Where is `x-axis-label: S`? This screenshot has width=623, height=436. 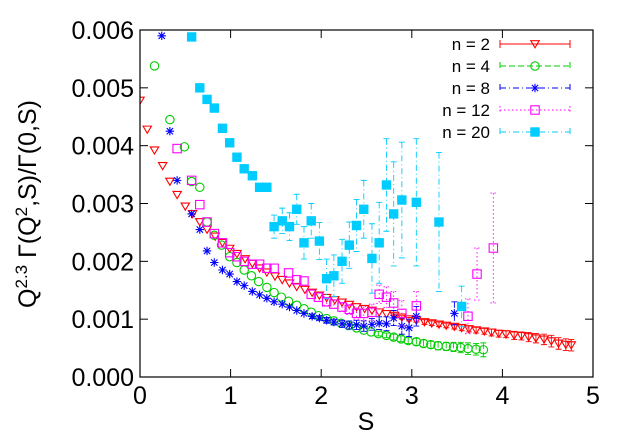 x-axis-label: S is located at coordinates (366, 422).